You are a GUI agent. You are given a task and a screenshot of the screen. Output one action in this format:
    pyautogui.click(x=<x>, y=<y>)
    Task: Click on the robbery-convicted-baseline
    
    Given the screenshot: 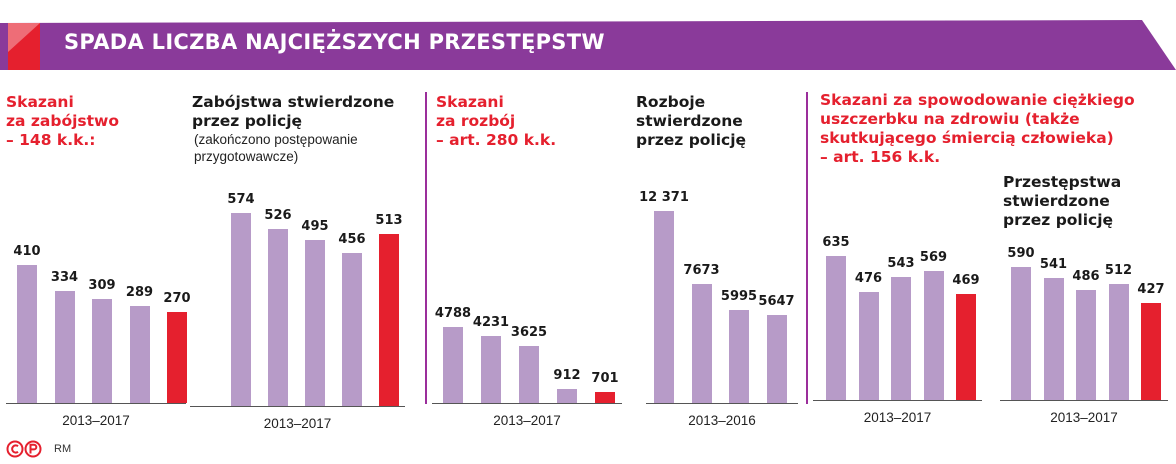 What is the action you would take?
    pyautogui.click(x=527, y=403)
    